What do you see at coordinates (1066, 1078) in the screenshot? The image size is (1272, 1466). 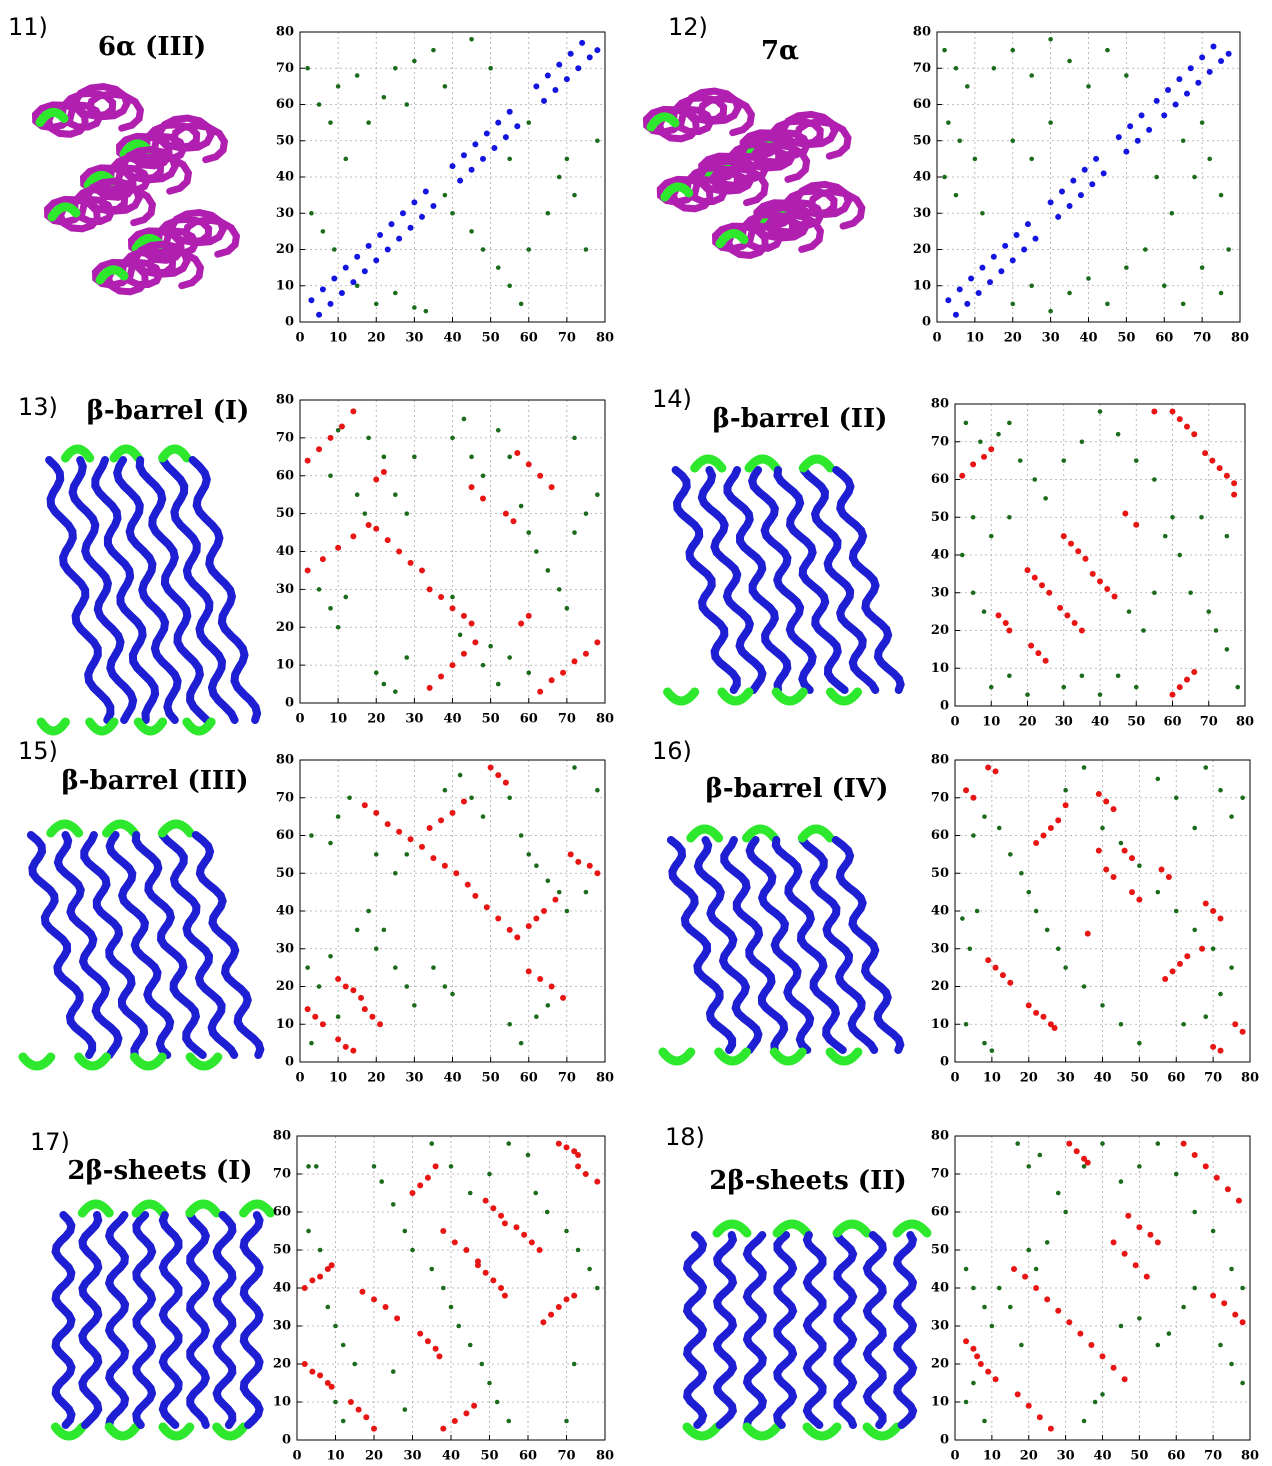 I see `x-tick-label: 30` at bounding box center [1066, 1078].